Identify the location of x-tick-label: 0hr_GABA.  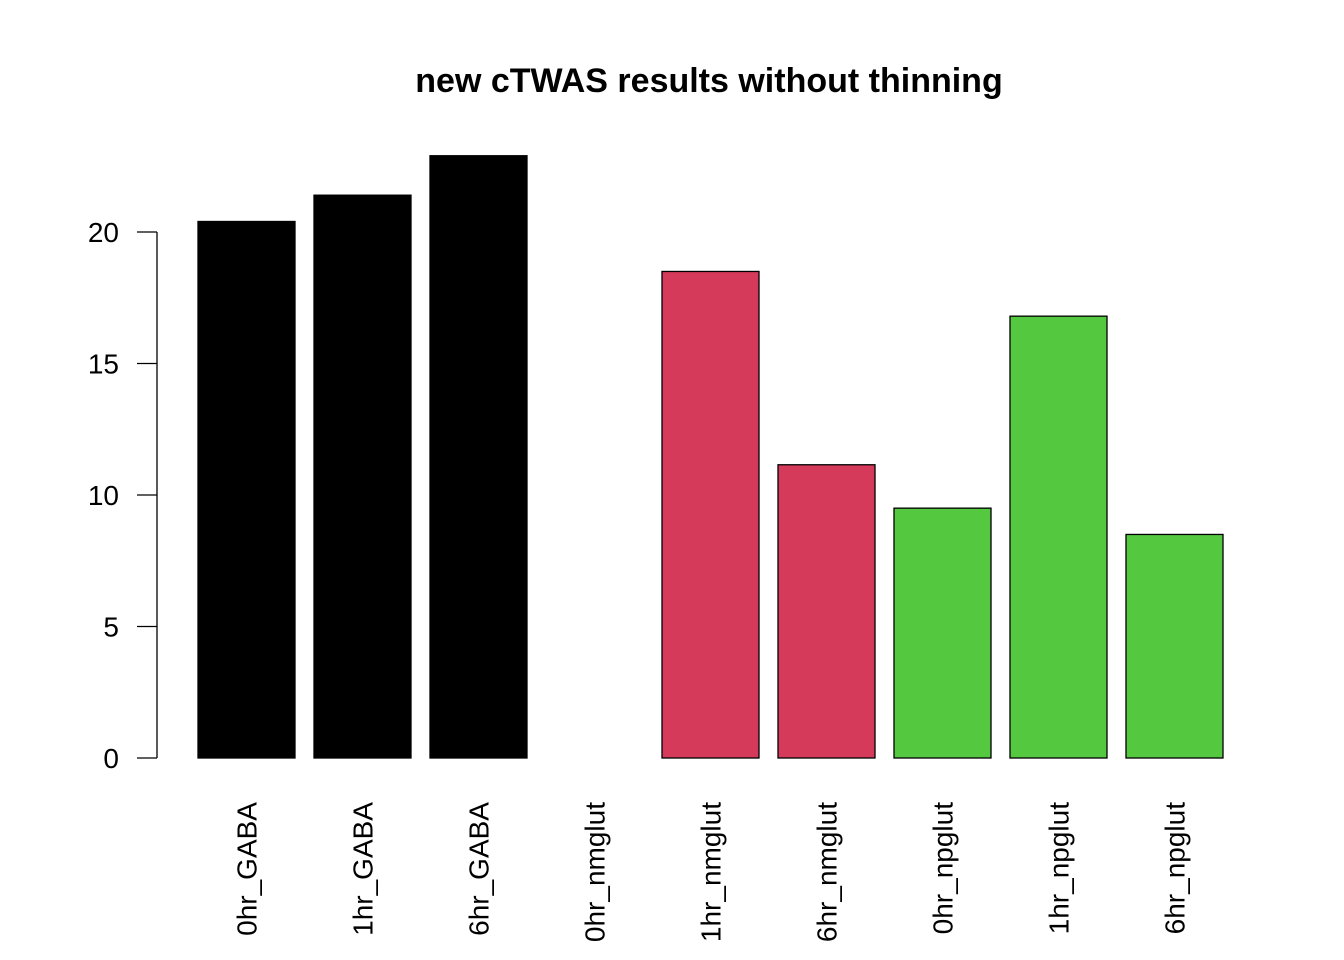
(247, 869).